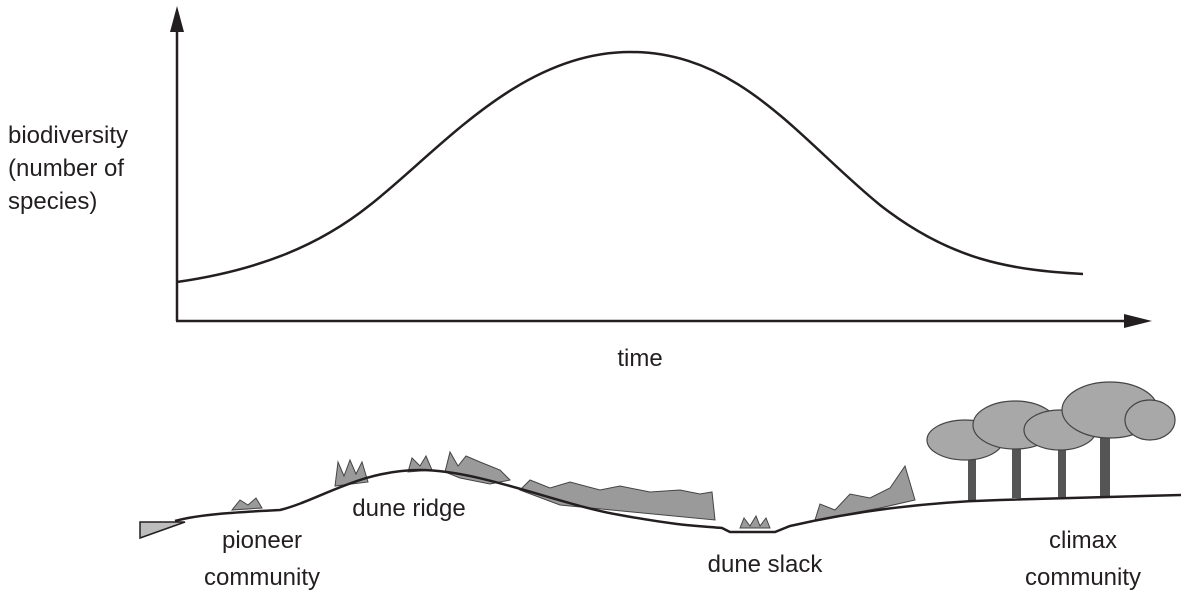 The image size is (1181, 592). What do you see at coordinates (162, 530) in the screenshot?
I see `sea` at bounding box center [162, 530].